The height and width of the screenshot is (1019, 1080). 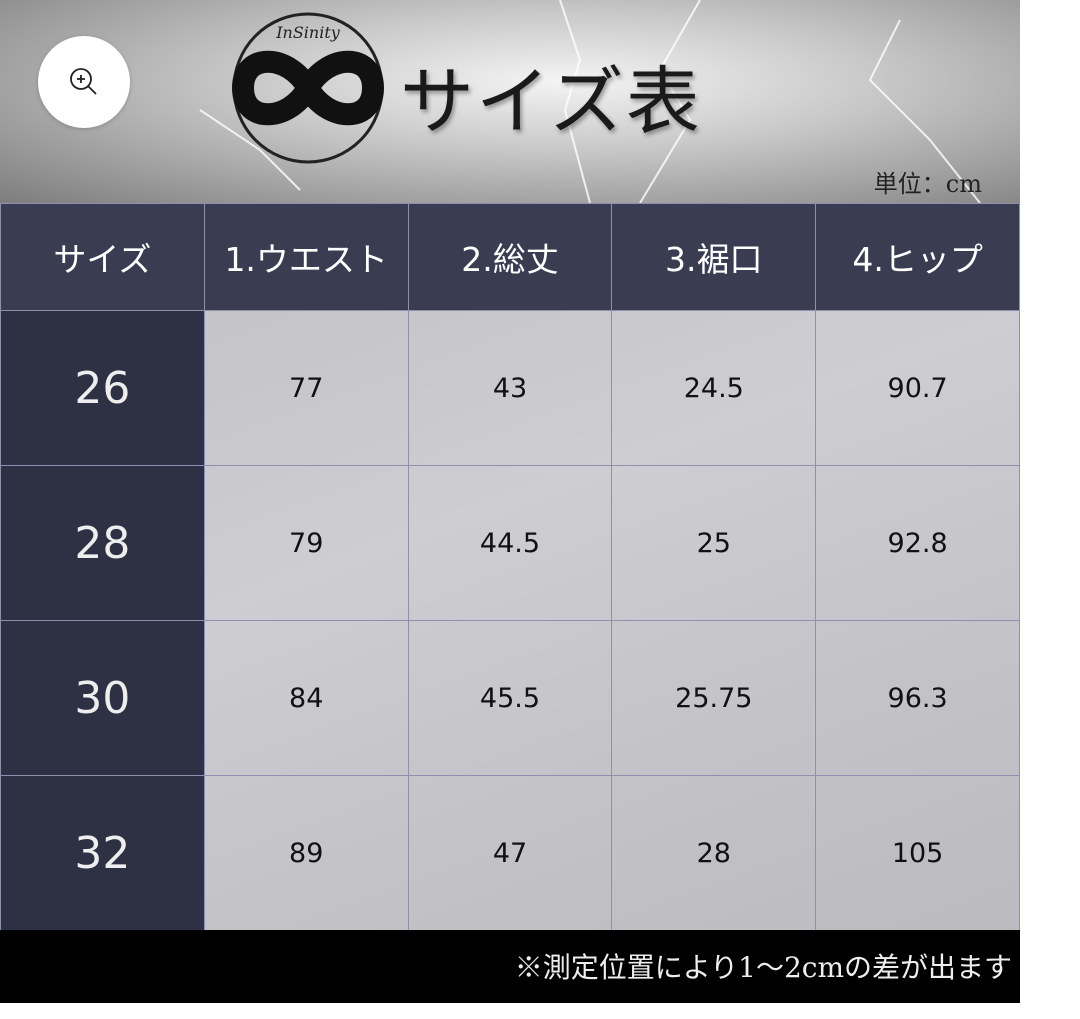 I want to click on zoom-in-icon, so click(x=83, y=81).